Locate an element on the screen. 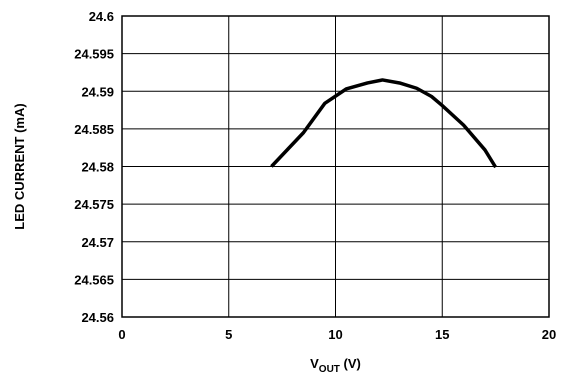 This screenshot has height=383, width=573. series-layer is located at coordinates (384, 123).